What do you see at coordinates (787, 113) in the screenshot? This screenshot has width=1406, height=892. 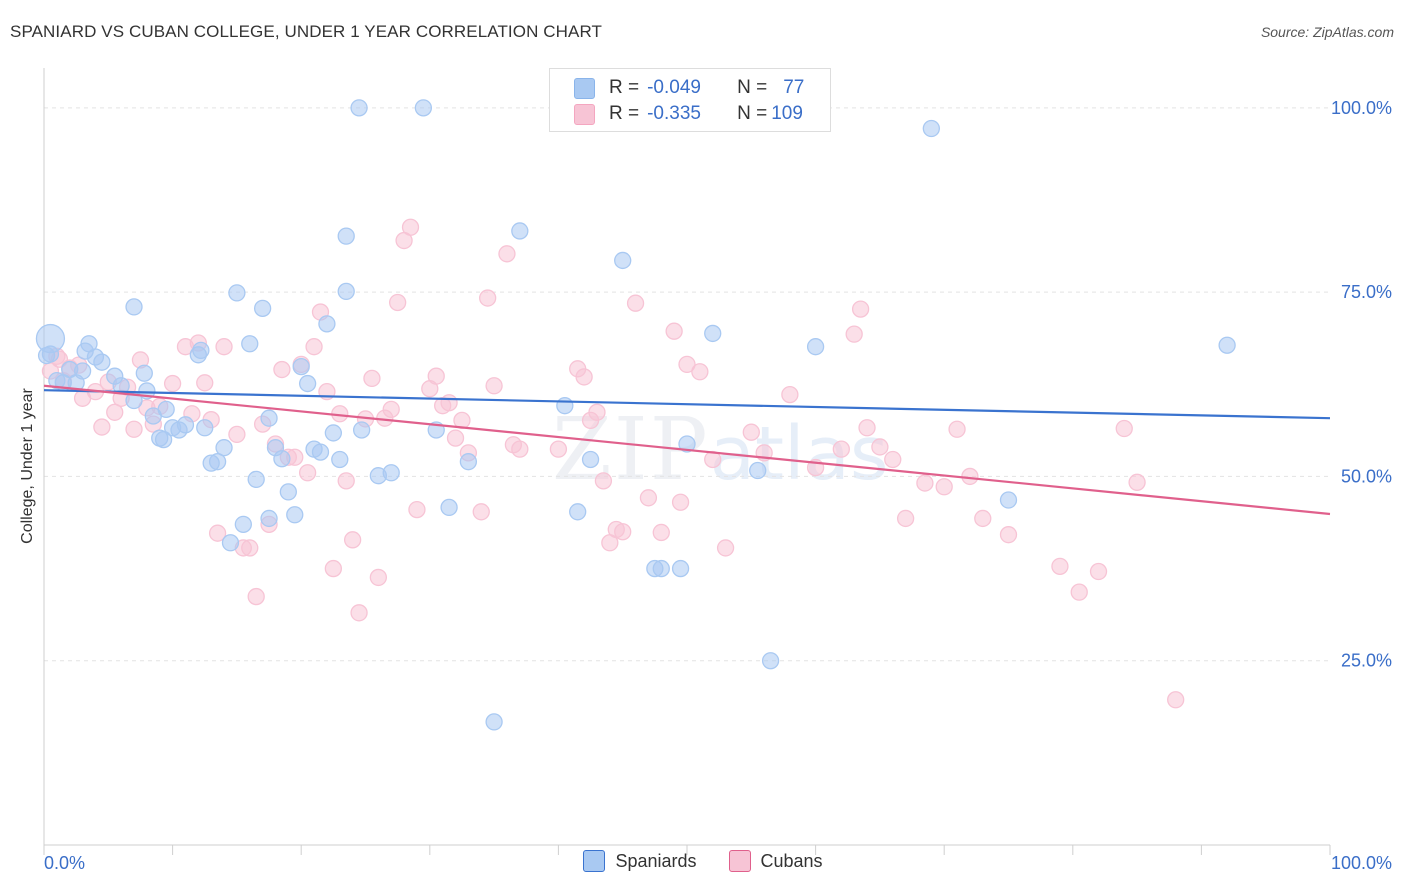 I see `legend-n-value: 109` at bounding box center [787, 113].